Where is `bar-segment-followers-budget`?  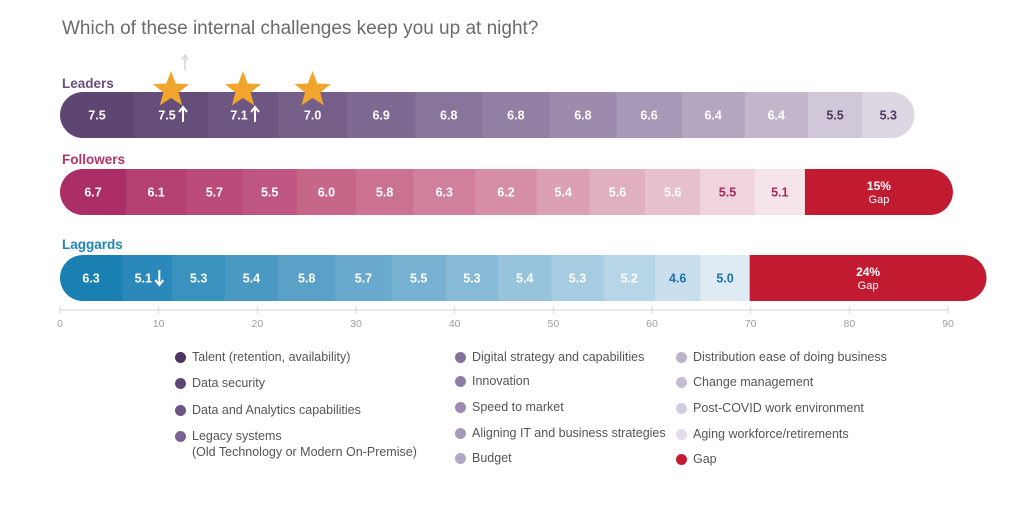 bar-segment-followers-budget is located at coordinates (563, 192).